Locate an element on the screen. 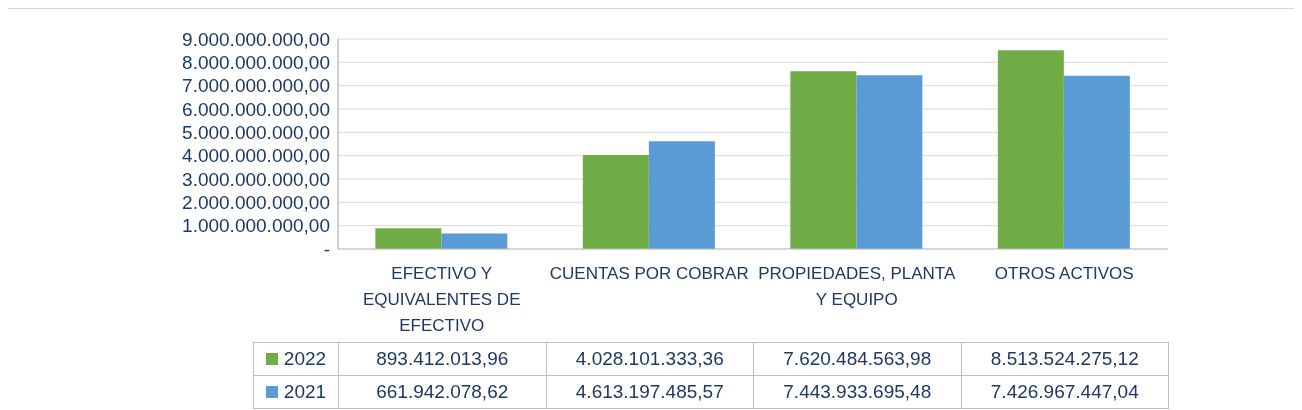 Image resolution: width=1302 pixels, height=410 pixels. y-tick-label: - is located at coordinates (326, 249).